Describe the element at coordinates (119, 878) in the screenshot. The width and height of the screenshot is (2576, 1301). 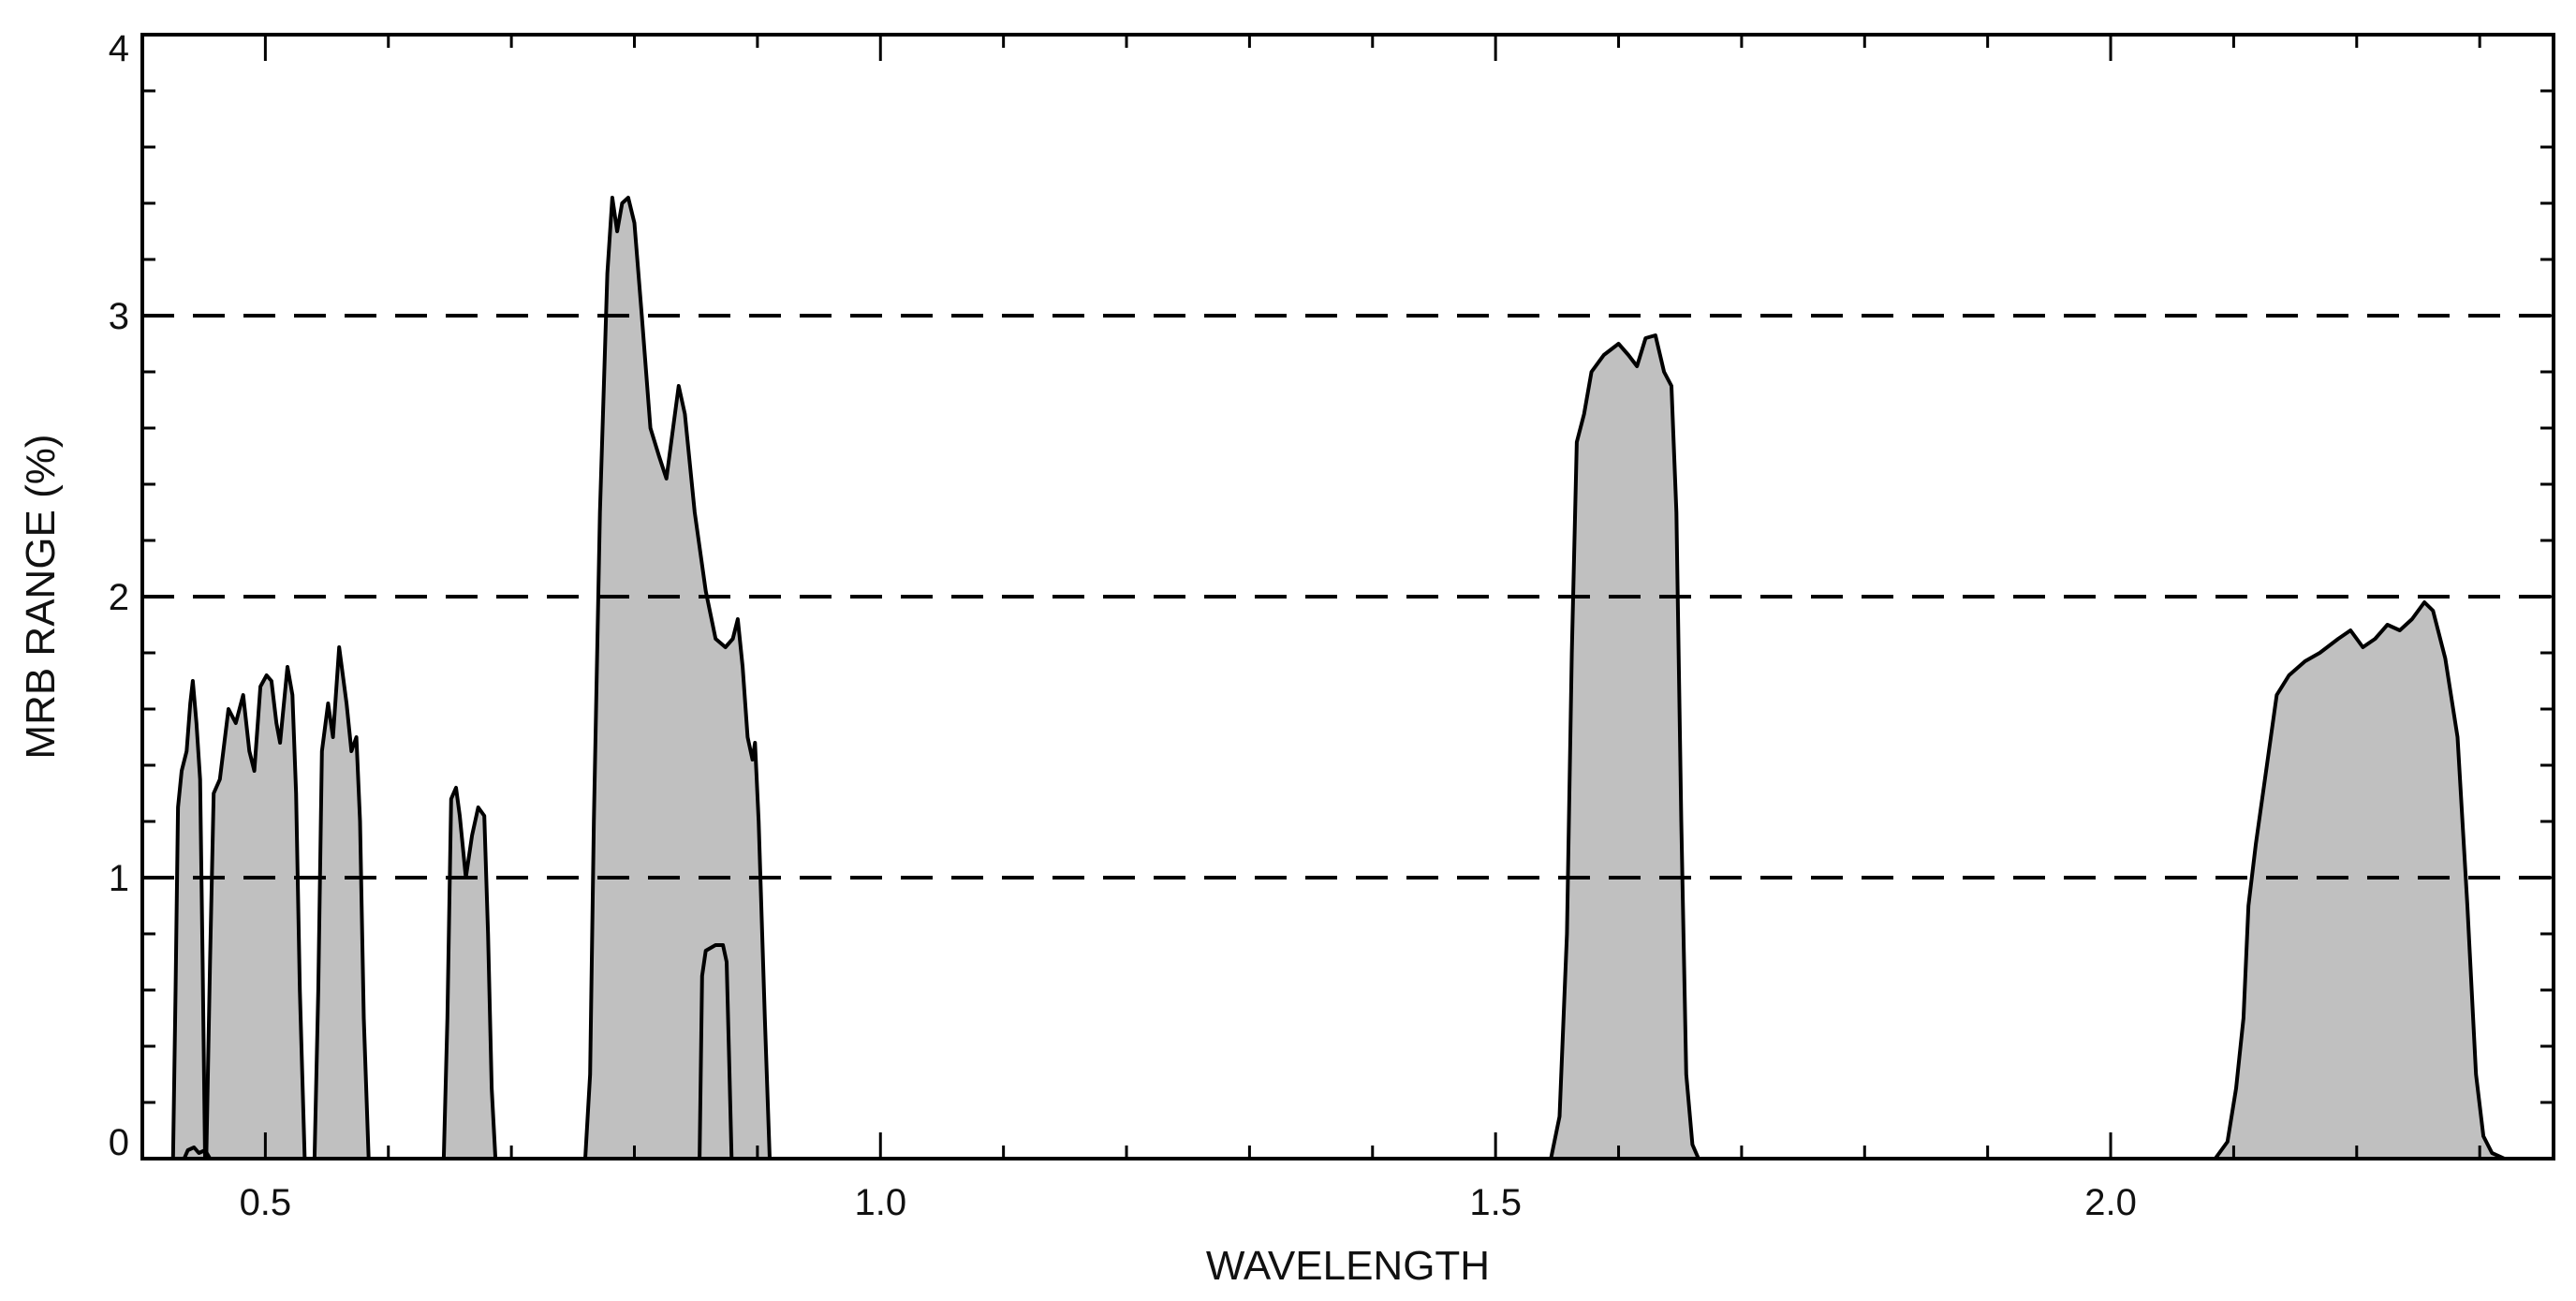
I see `y-tick-label: 1` at that location.